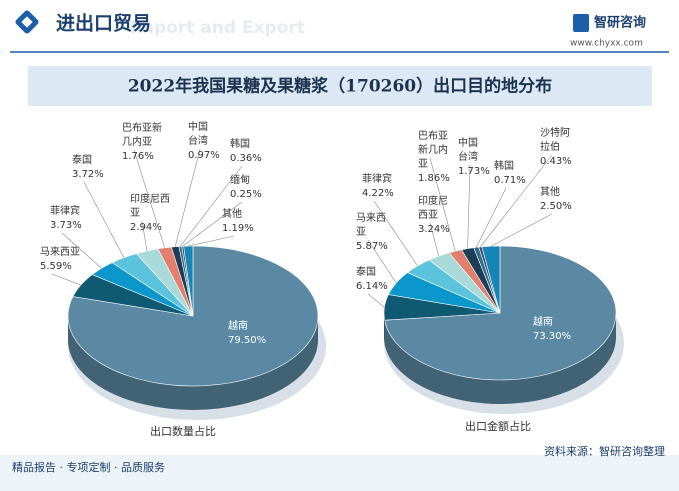  I want to click on brand-url: www.chyxx.com, so click(606, 44).